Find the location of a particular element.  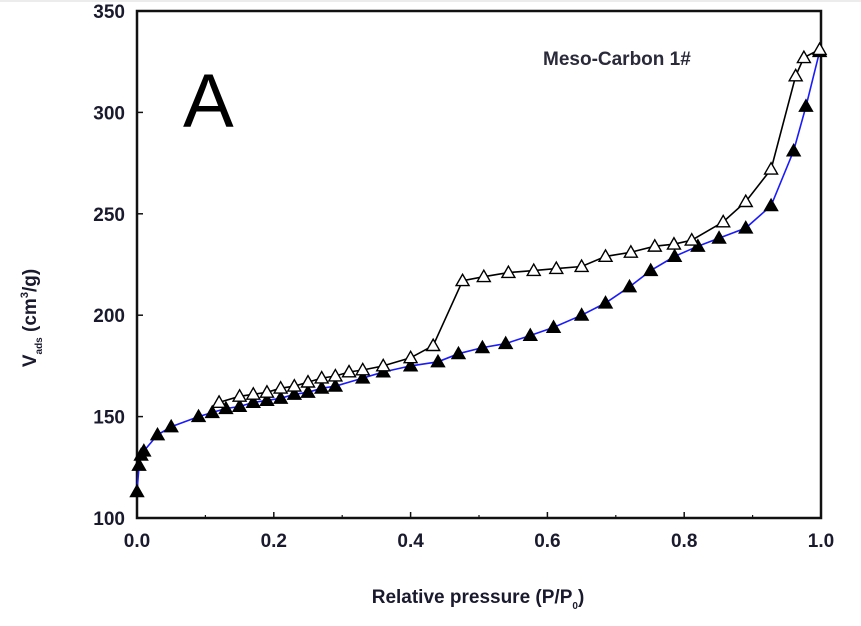

x-tick-label: 0.0 is located at coordinates (137, 541).